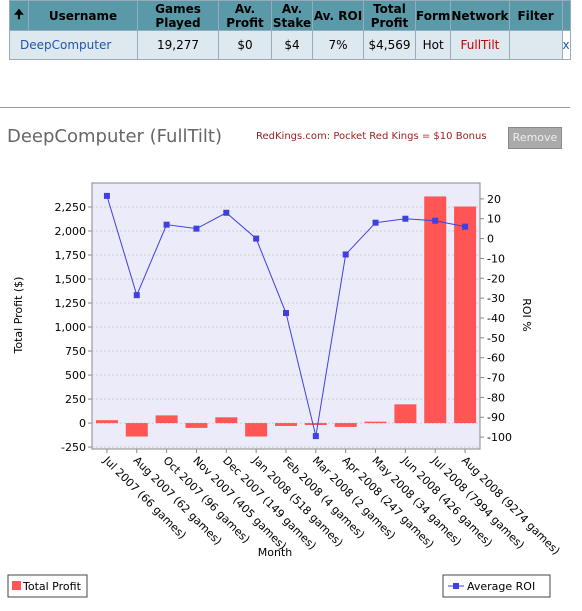 This screenshot has height=611, width=582. I want to click on y-axis-title: Total Profit ($), so click(18, 316).